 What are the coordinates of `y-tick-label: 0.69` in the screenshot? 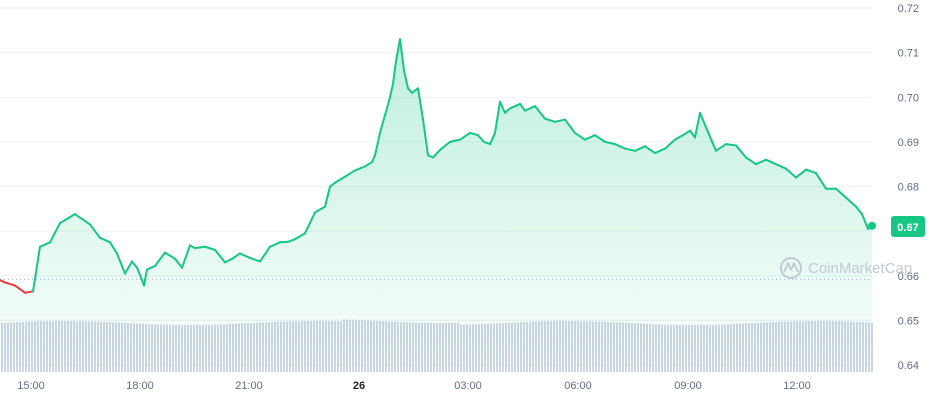 It's located at (908, 143).